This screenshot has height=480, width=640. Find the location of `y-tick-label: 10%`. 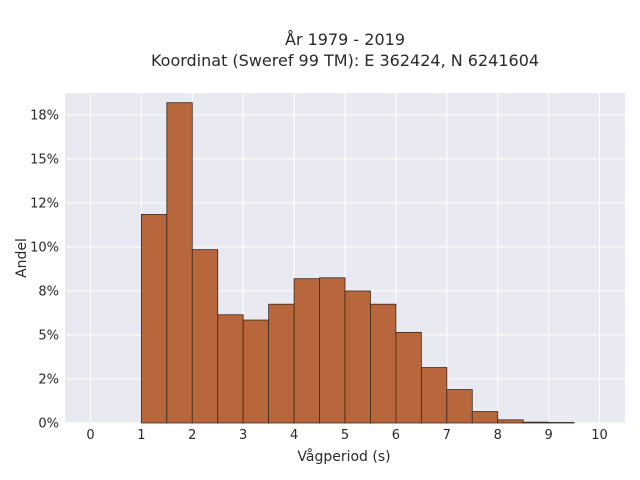

y-tick-label: 10% is located at coordinates (44, 248).